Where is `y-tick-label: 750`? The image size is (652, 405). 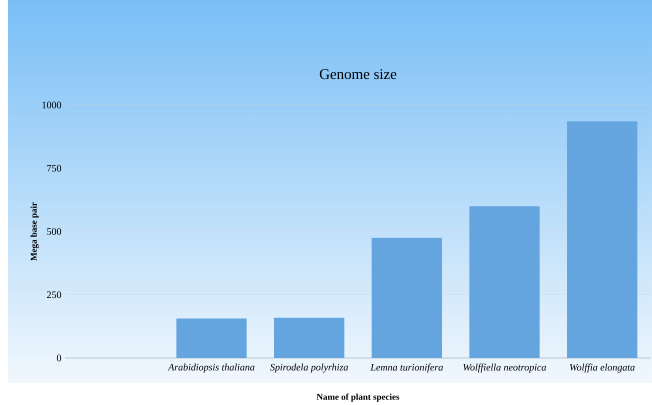 y-tick-label: 750 is located at coordinates (54, 168).